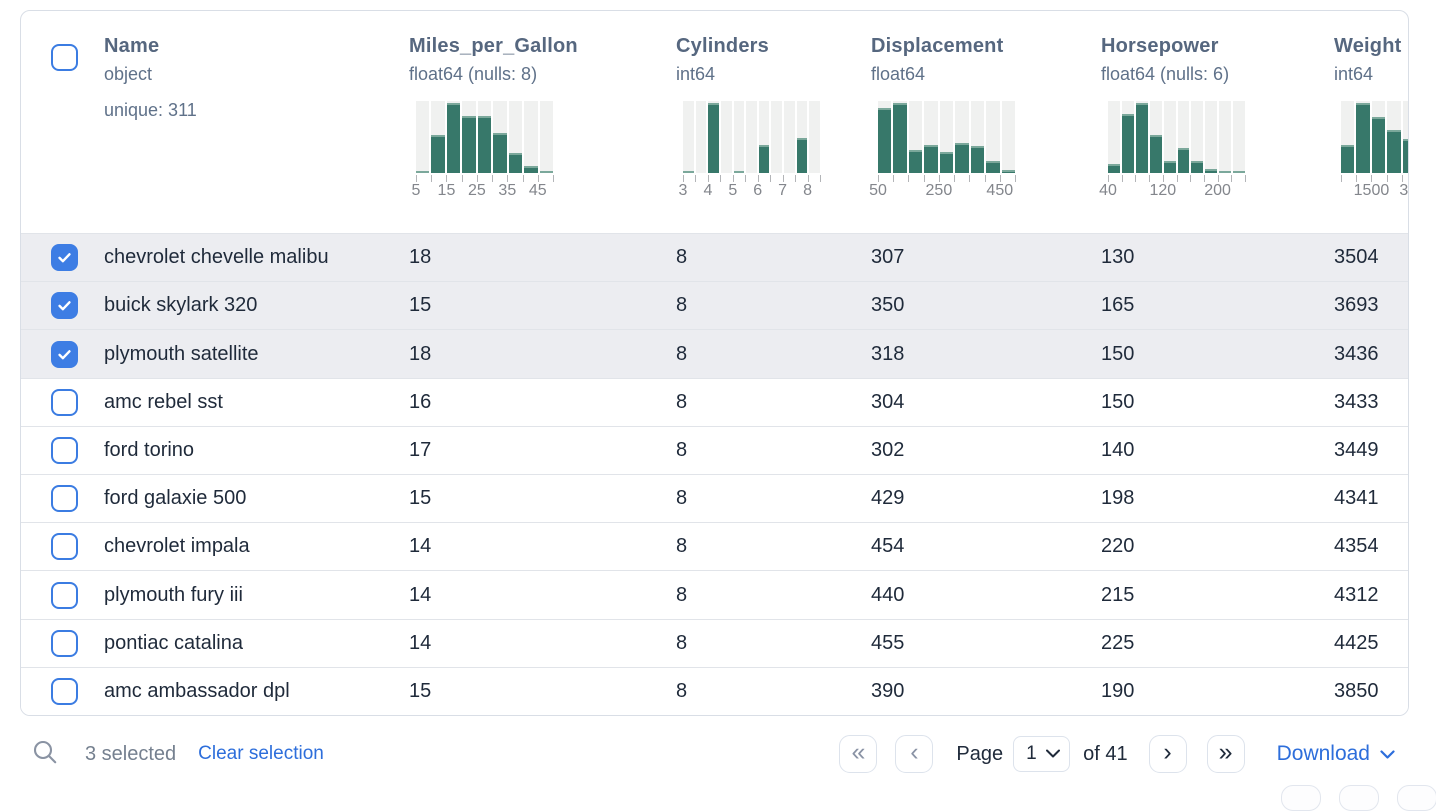  I want to click on table-row: buick skylark 320 15 8 350 165 3693, so click(714, 305).